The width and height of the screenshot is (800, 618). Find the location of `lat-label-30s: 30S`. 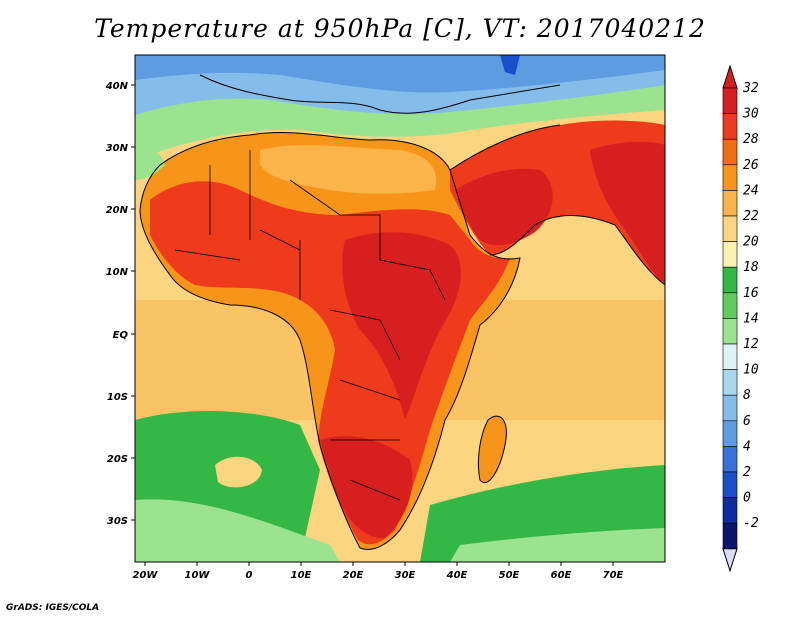

lat-label-30s: 30S is located at coordinates (117, 521).